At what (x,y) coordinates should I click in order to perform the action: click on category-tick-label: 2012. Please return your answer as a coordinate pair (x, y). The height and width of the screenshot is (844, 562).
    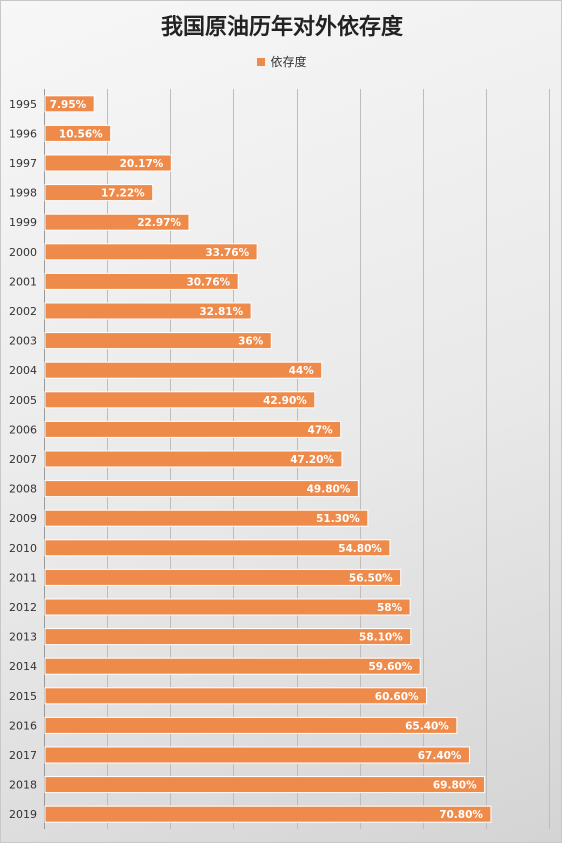
    Looking at the image, I should click on (23, 607).